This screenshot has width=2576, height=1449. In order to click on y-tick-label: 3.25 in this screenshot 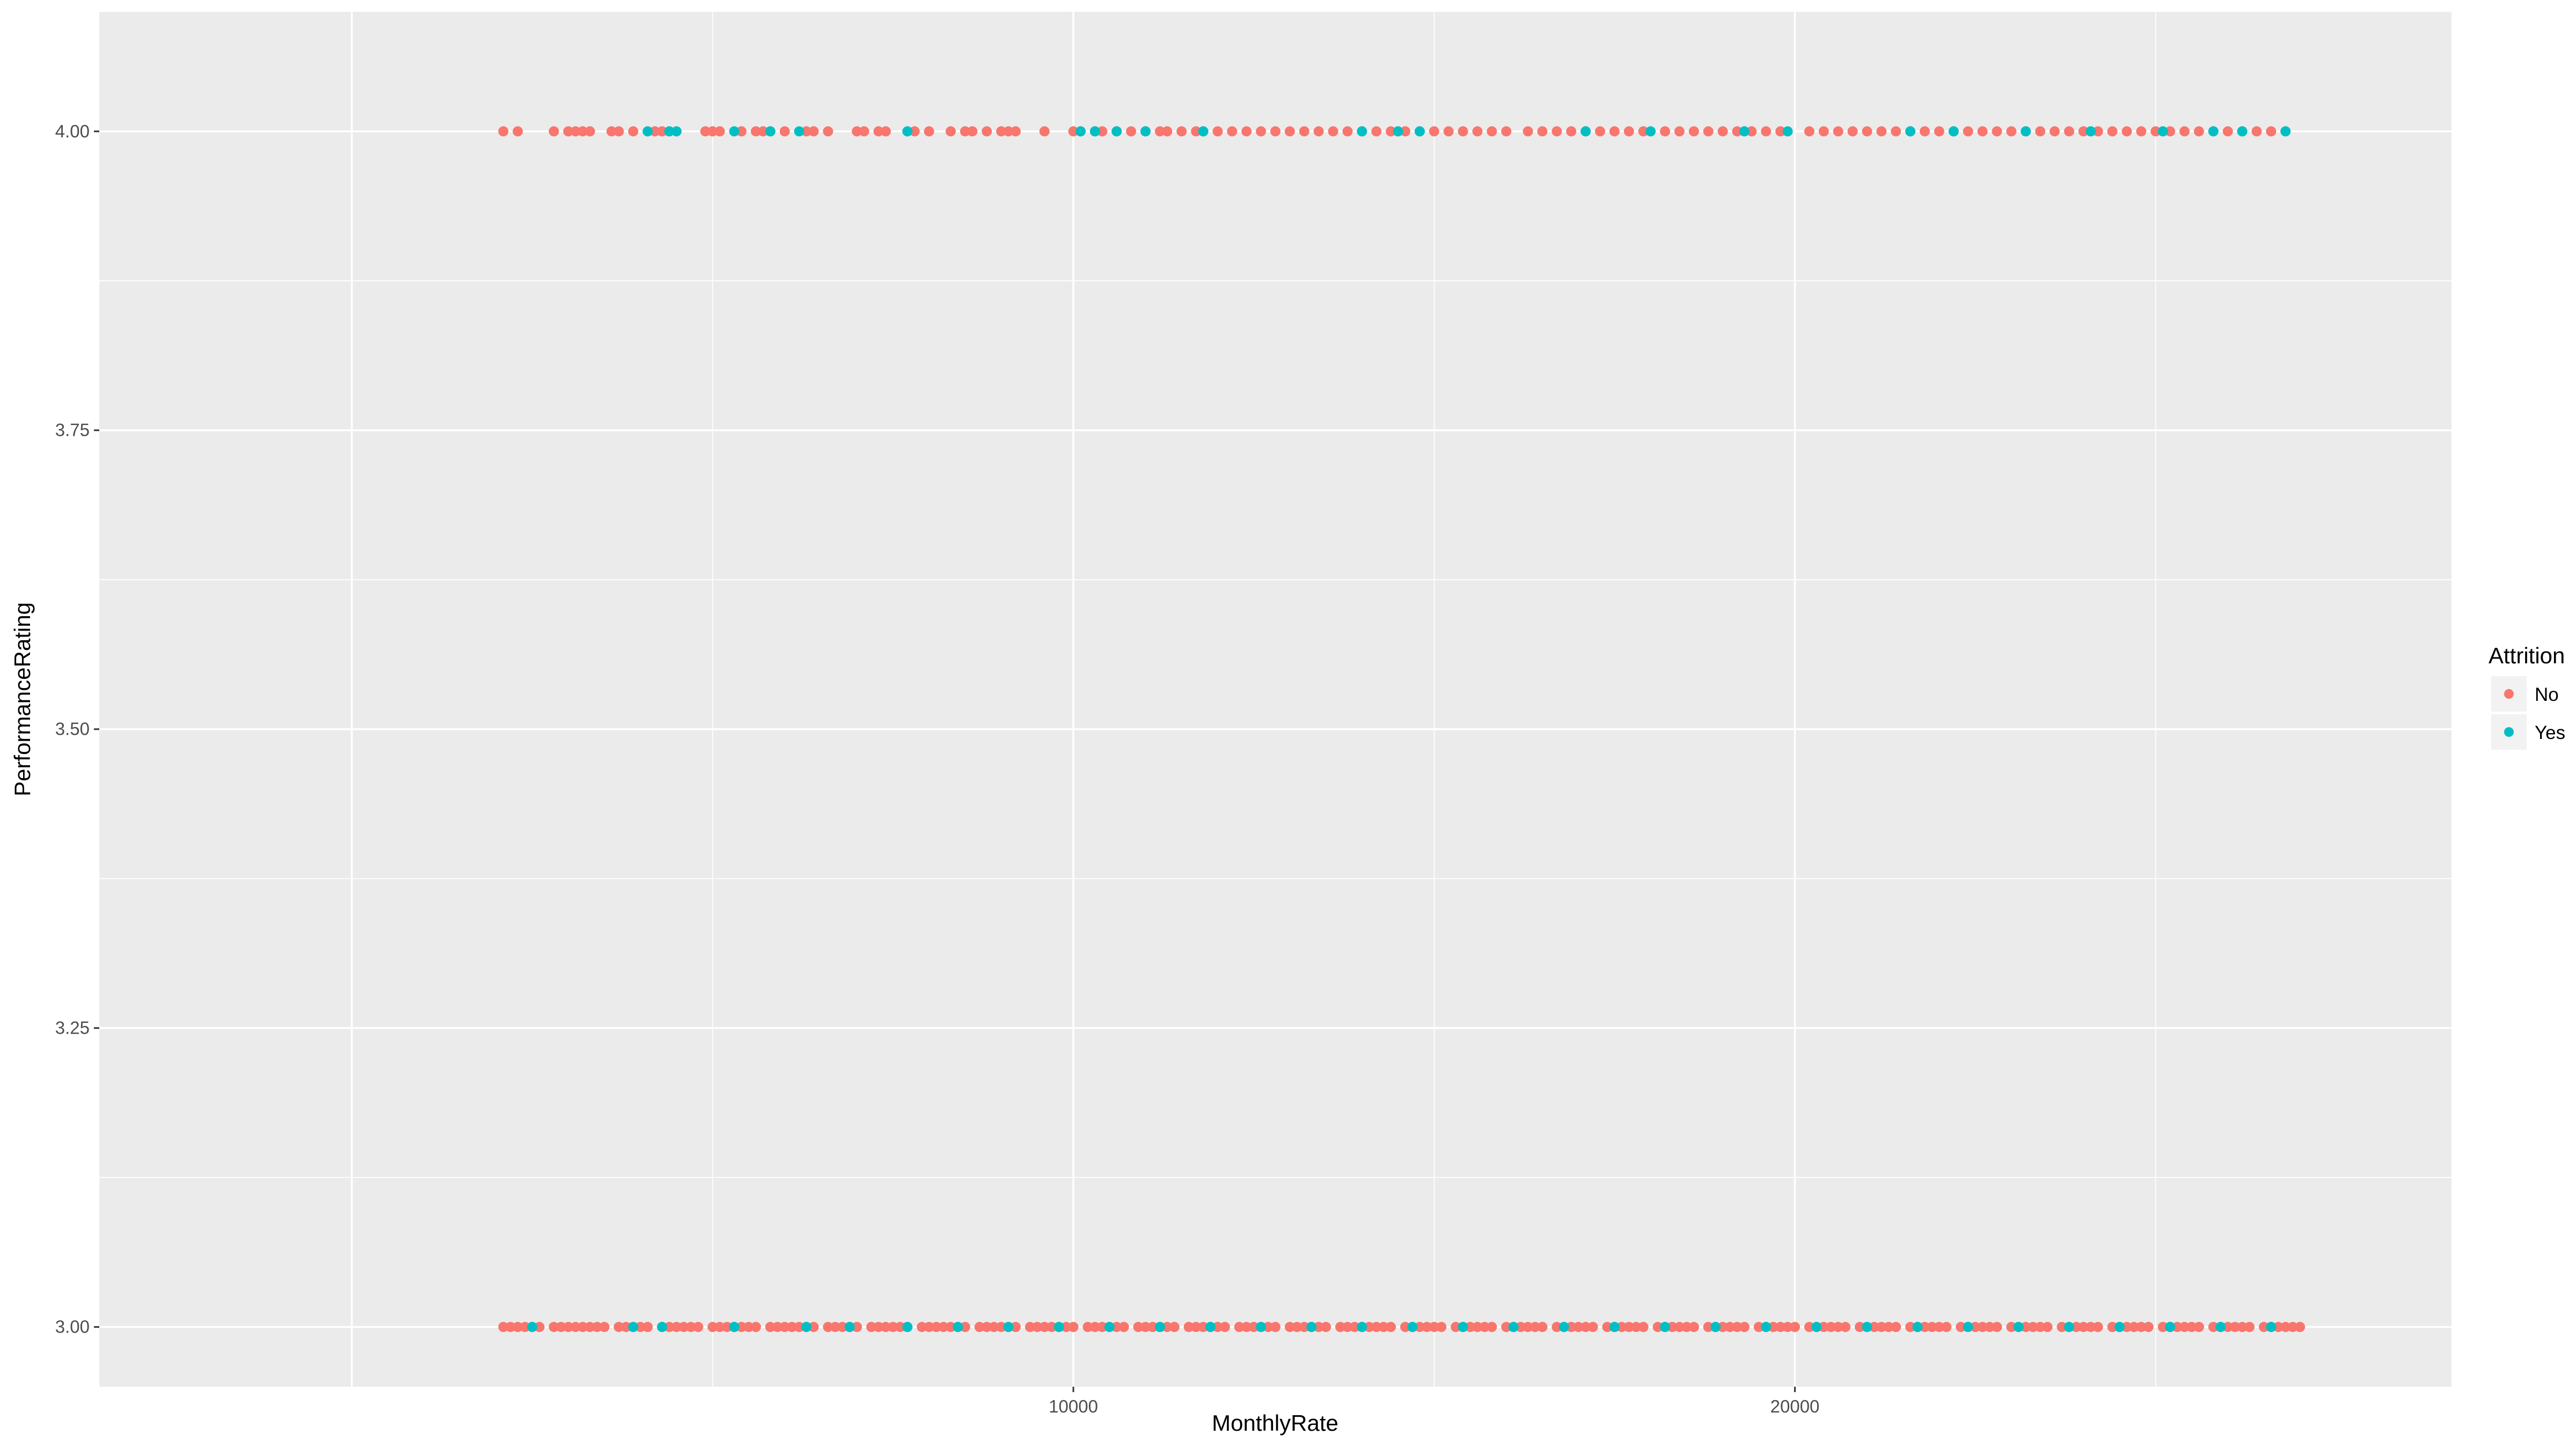, I will do `click(72, 1028)`.